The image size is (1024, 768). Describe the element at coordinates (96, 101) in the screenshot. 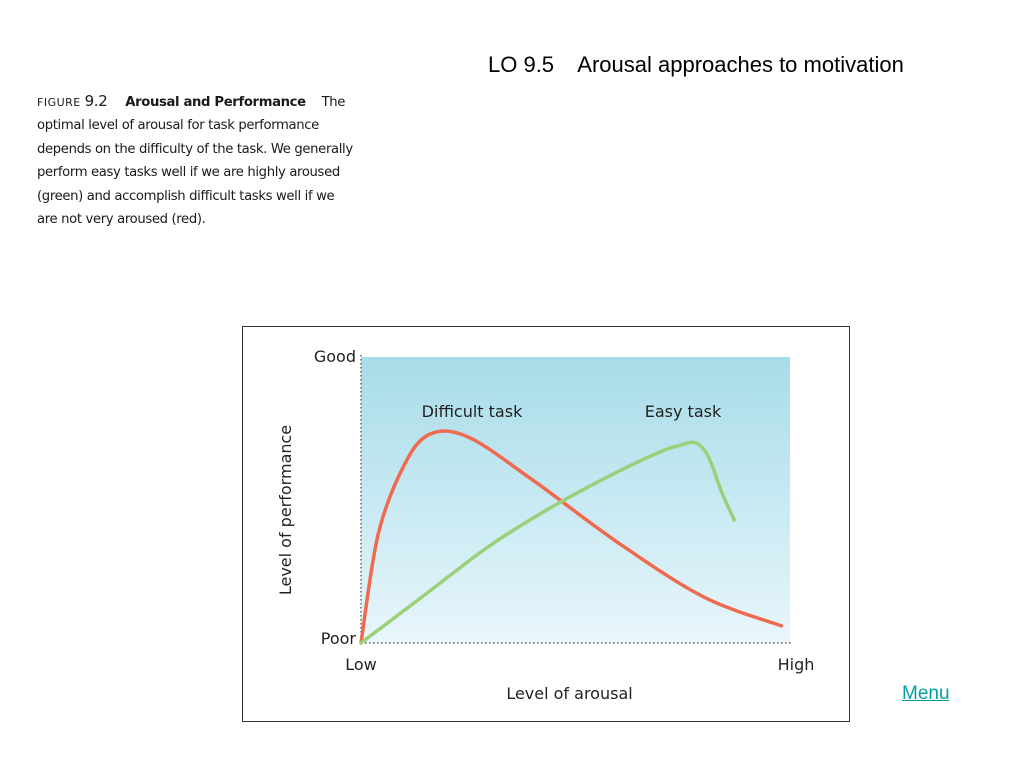

I see `figure-number: 9.2` at that location.